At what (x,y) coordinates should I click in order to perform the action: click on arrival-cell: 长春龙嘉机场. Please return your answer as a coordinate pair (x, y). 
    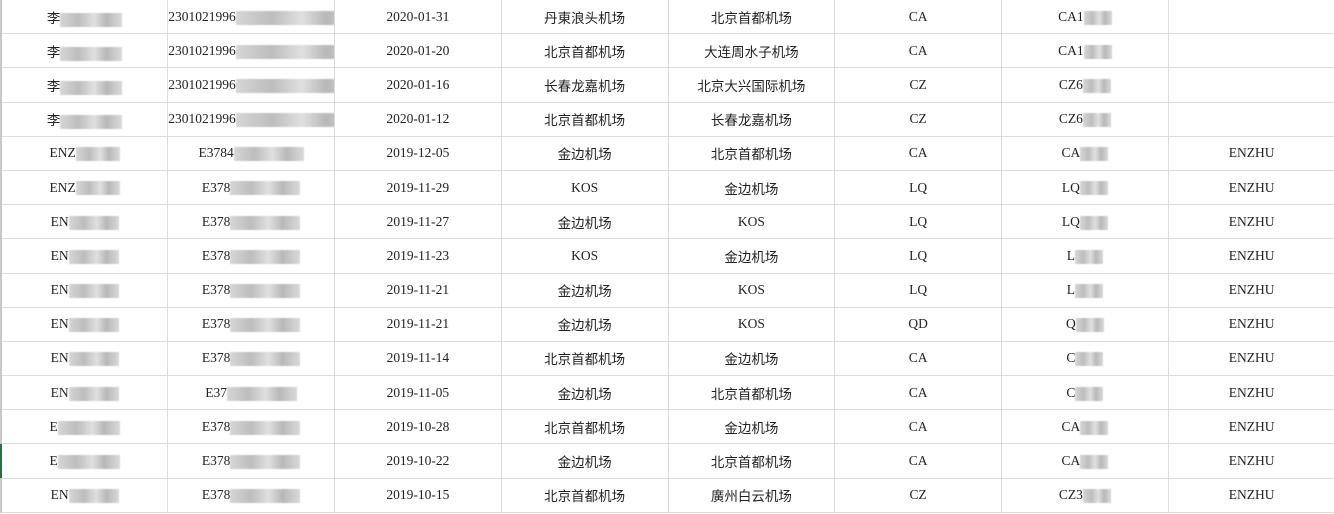
    Looking at the image, I should click on (751, 119).